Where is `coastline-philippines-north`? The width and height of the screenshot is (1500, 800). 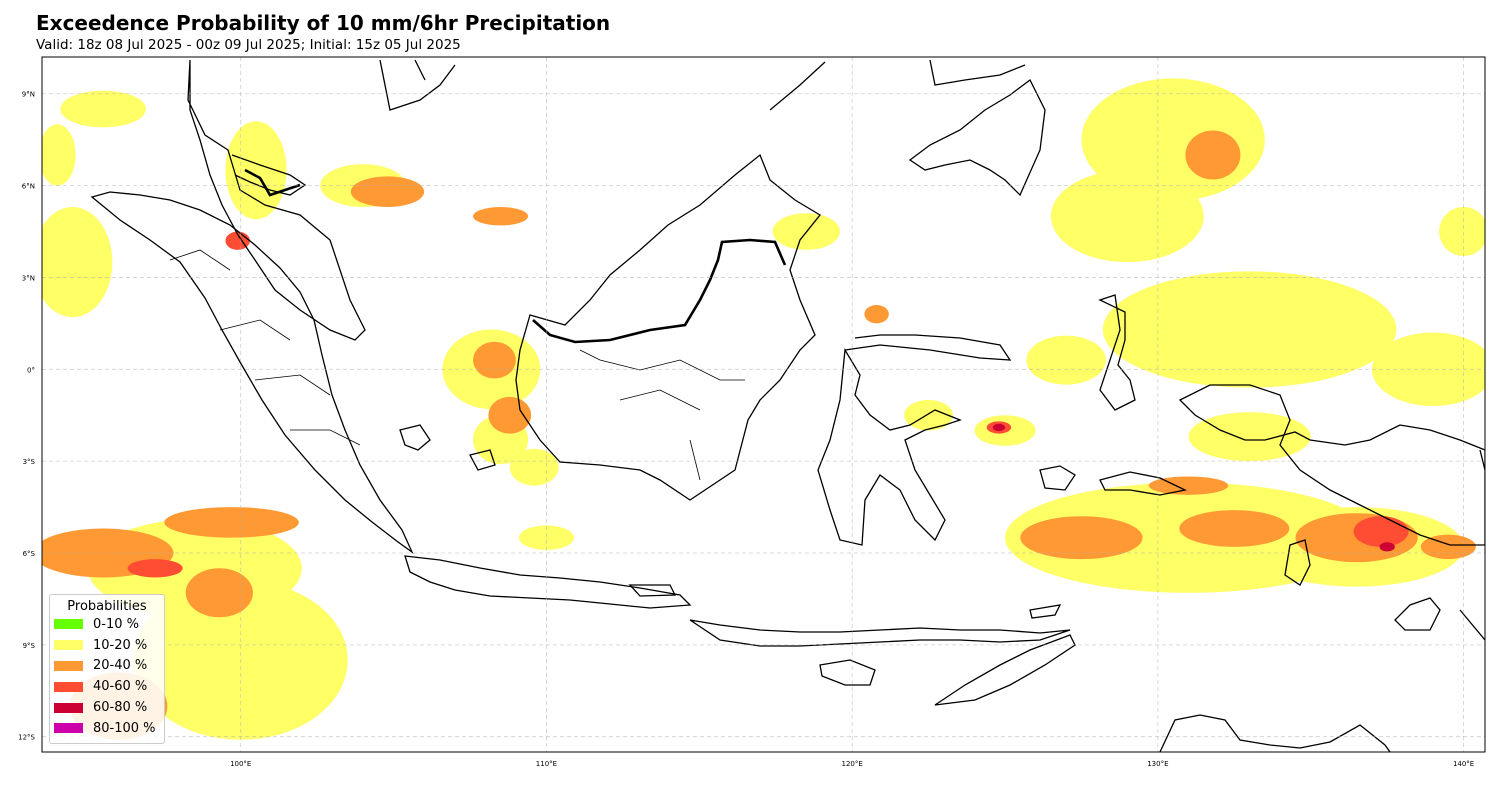 coastline-philippines-north is located at coordinates (897, 85).